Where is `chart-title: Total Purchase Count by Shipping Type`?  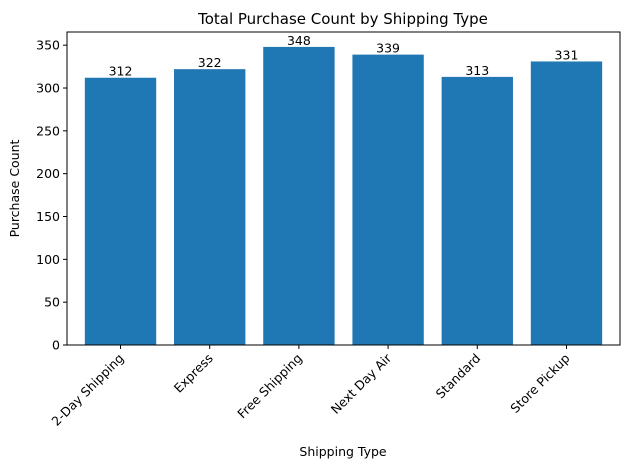
chart-title: Total Purchase Count by Shipping Type is located at coordinates (342, 19).